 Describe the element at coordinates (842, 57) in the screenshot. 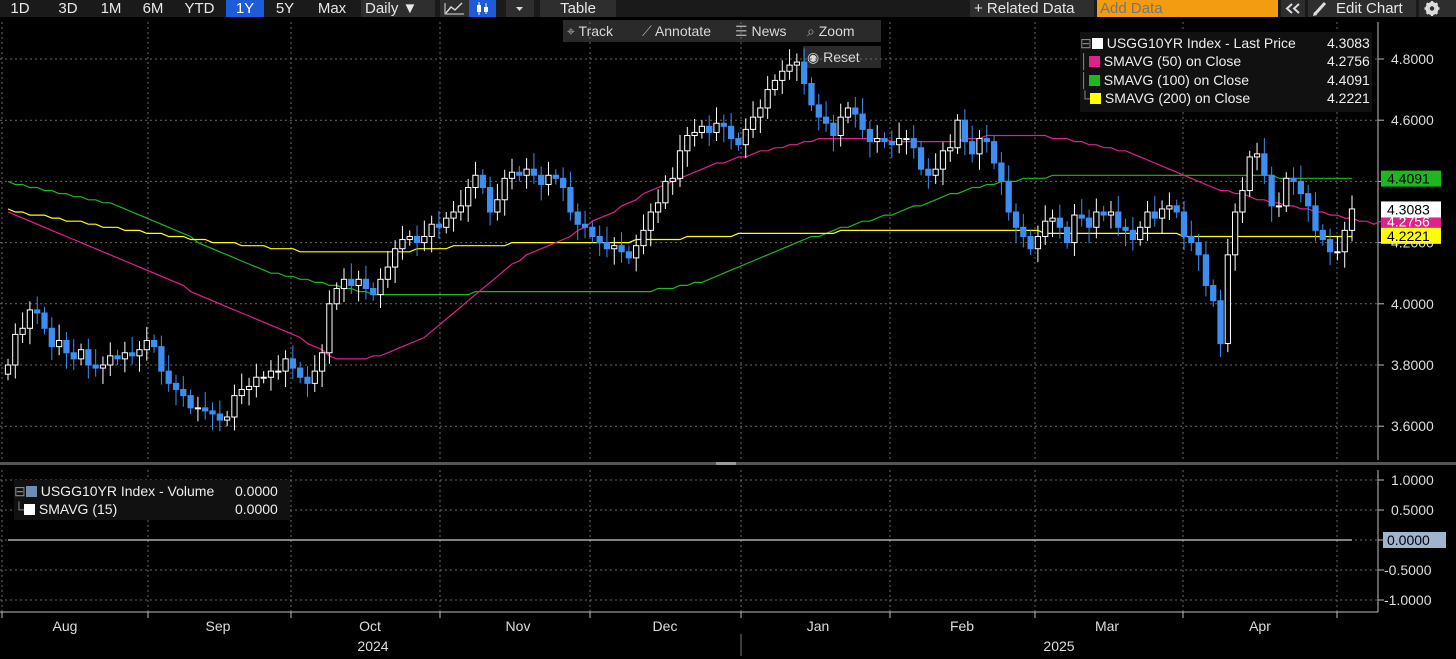

I see `reset-button: ◉ Reset` at that location.